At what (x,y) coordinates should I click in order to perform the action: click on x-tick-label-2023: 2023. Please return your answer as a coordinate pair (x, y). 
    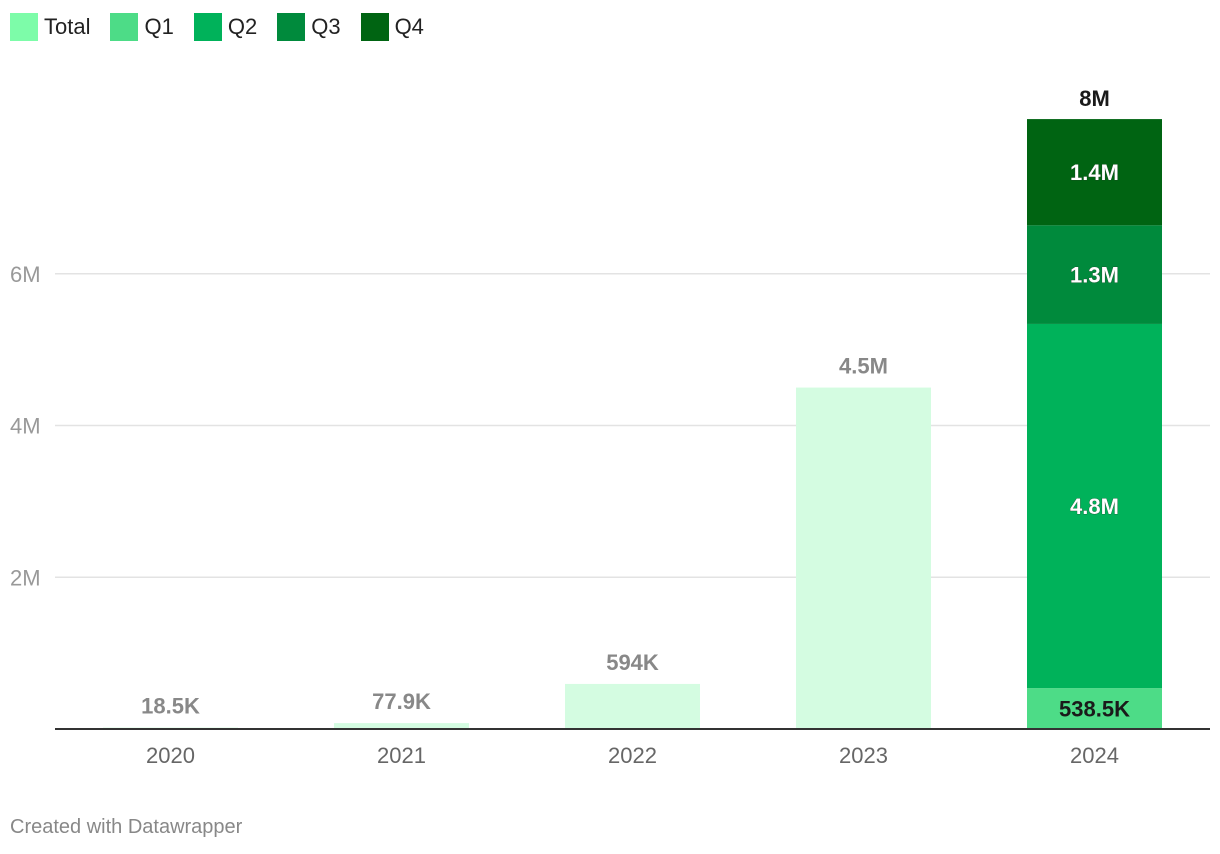
    Looking at the image, I should click on (863, 755).